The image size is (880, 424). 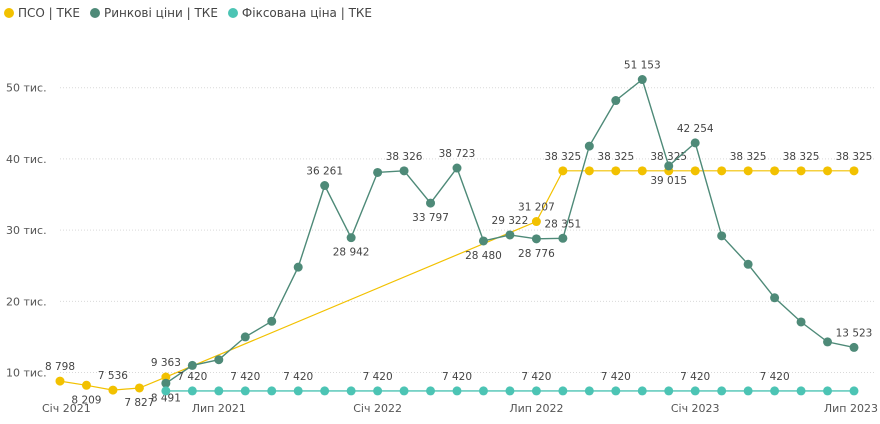 What do you see at coordinates (510, 221) in the screenshot?
I see `data-label: 29 322` at bounding box center [510, 221].